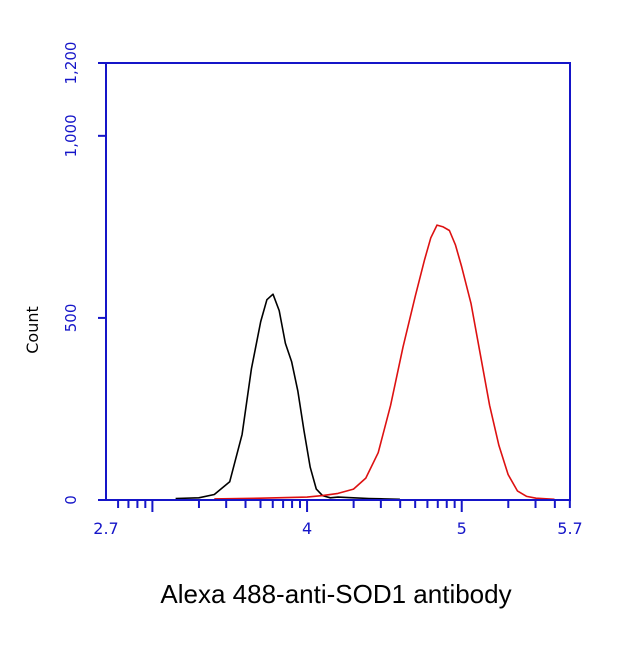 The image size is (638, 651). Describe the element at coordinates (462, 528) in the screenshot. I see `x-tick-label: 5` at that location.